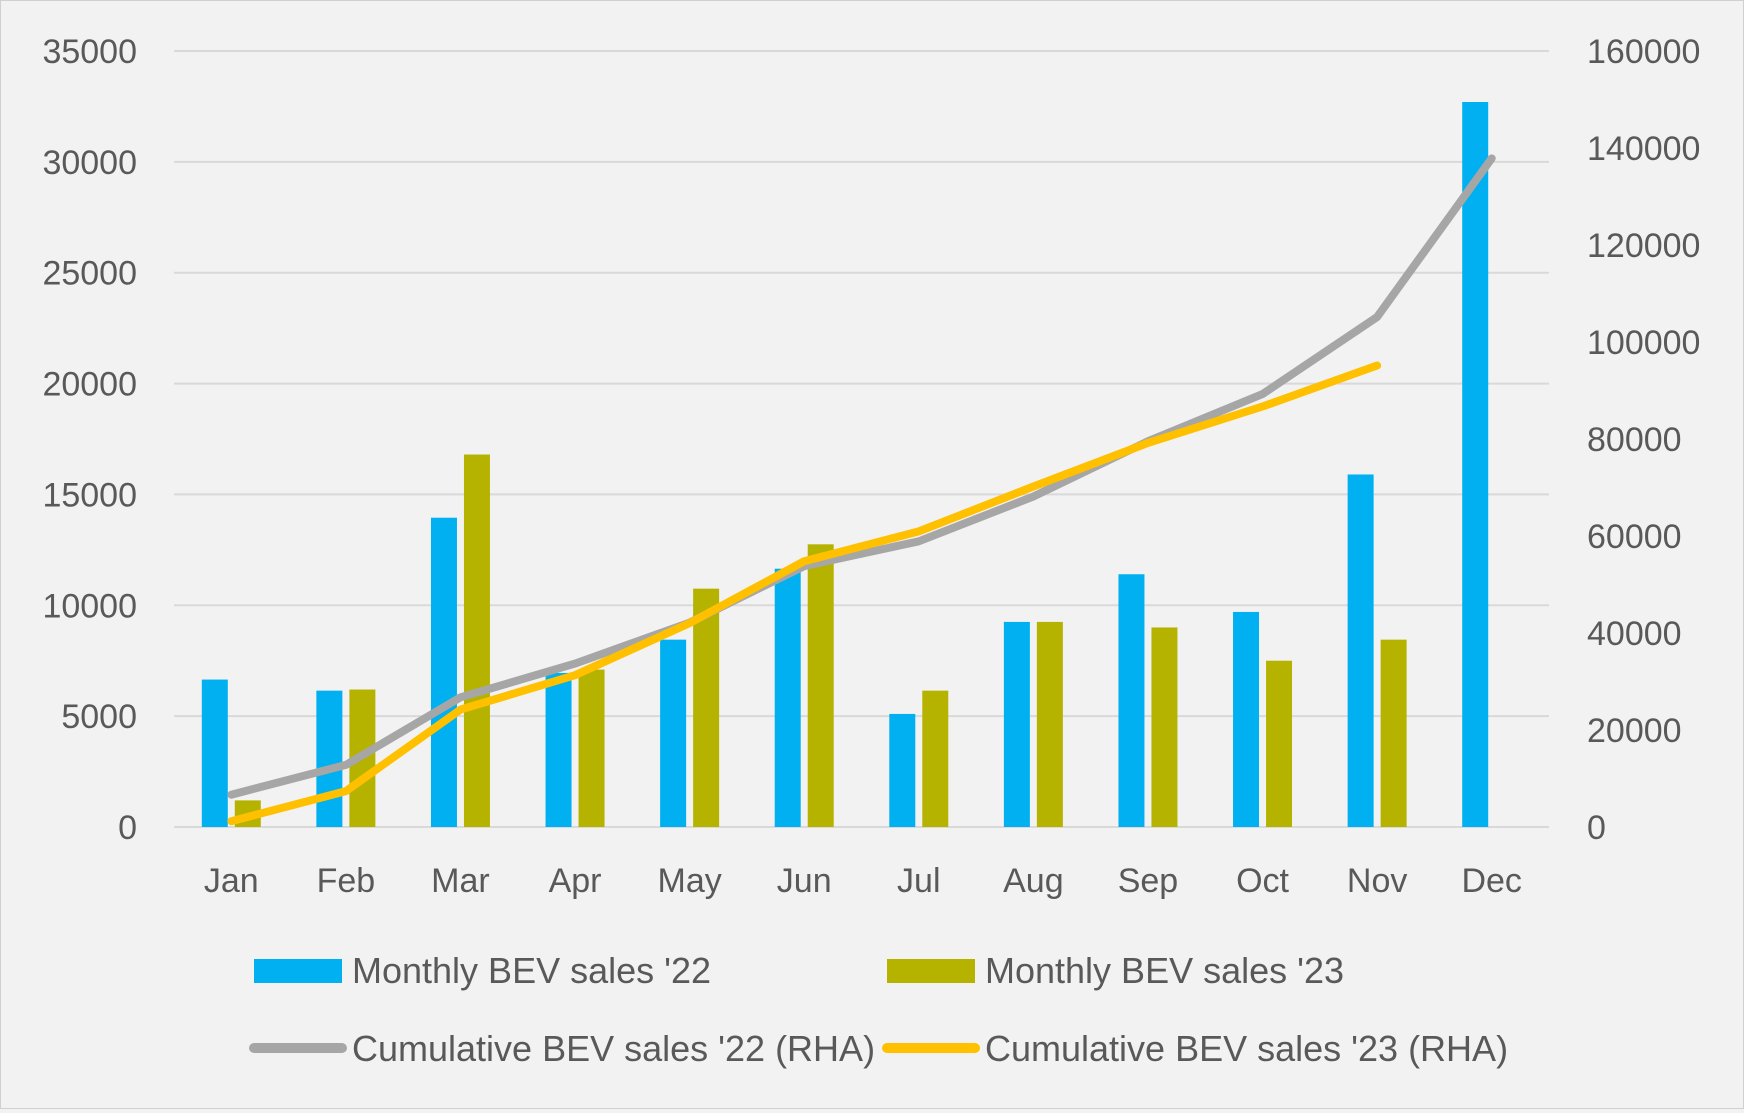 This screenshot has width=1744, height=1113. What do you see at coordinates (89, 606) in the screenshot?
I see `y-tick-label: 10000` at bounding box center [89, 606].